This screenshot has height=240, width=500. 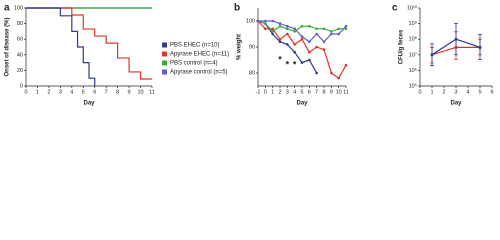 What do you see at coordinates (402, 46) in the screenshot?
I see `y-axis-label: CFU/g feces` at bounding box center [402, 46].